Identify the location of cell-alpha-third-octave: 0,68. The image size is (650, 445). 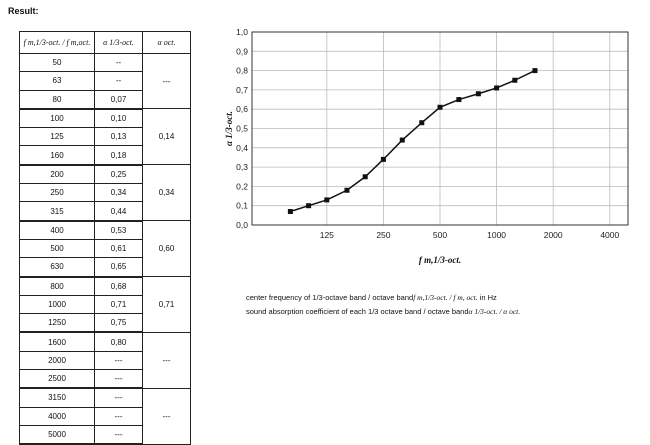
(118, 286).